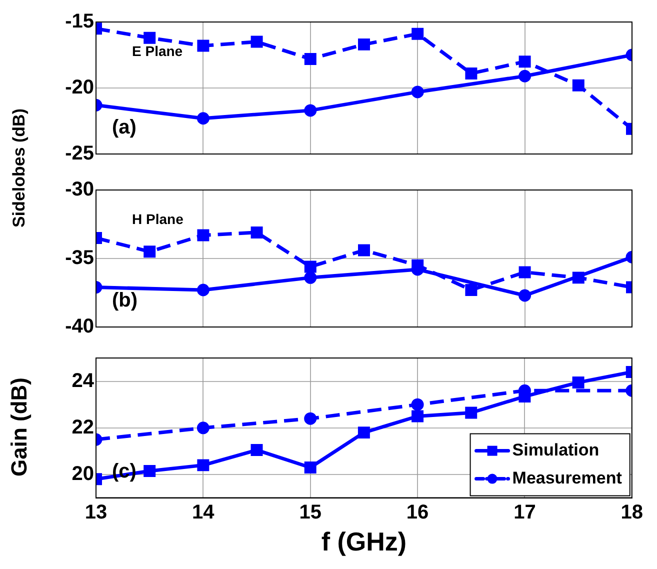 Image resolution: width=657 pixels, height=569 pixels. Describe the element at coordinates (83, 474) in the screenshot. I see `y-tick-label: 20` at that location.